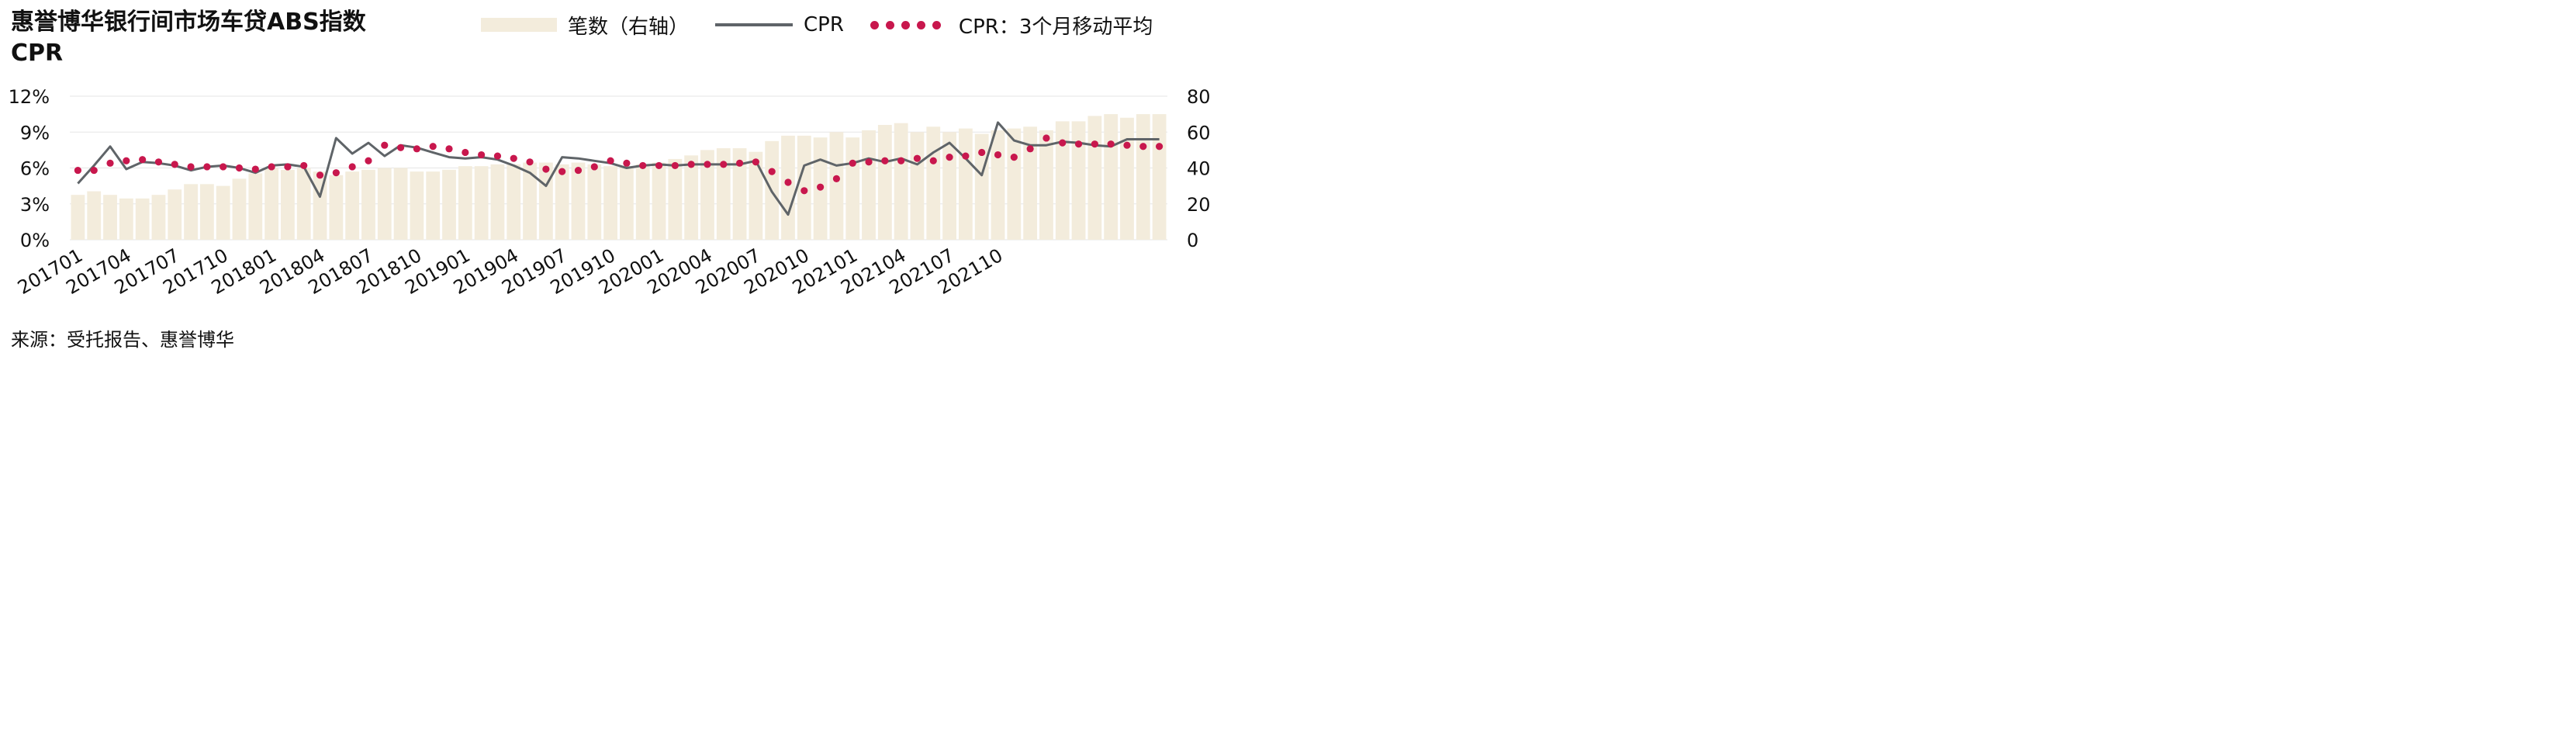 This screenshot has height=744, width=2576. I want to click on chart-title: 惠誉博华银行间市场车贷ABS指数, so click(188, 23).